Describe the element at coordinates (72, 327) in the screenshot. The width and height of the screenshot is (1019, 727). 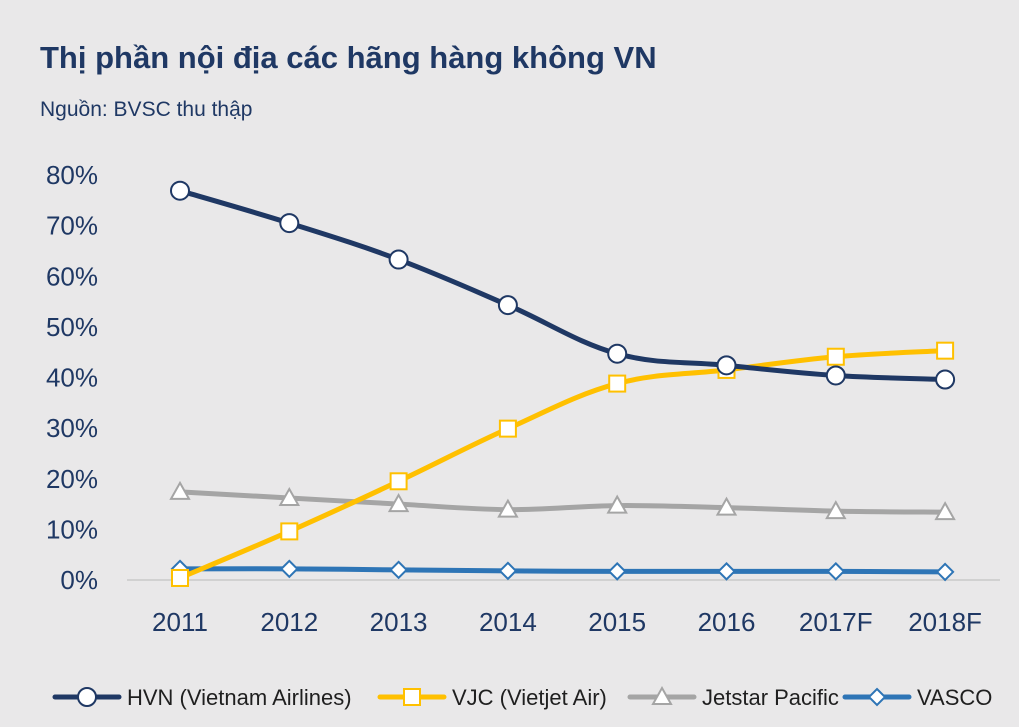
I see `y-tick-label: 50%` at that location.